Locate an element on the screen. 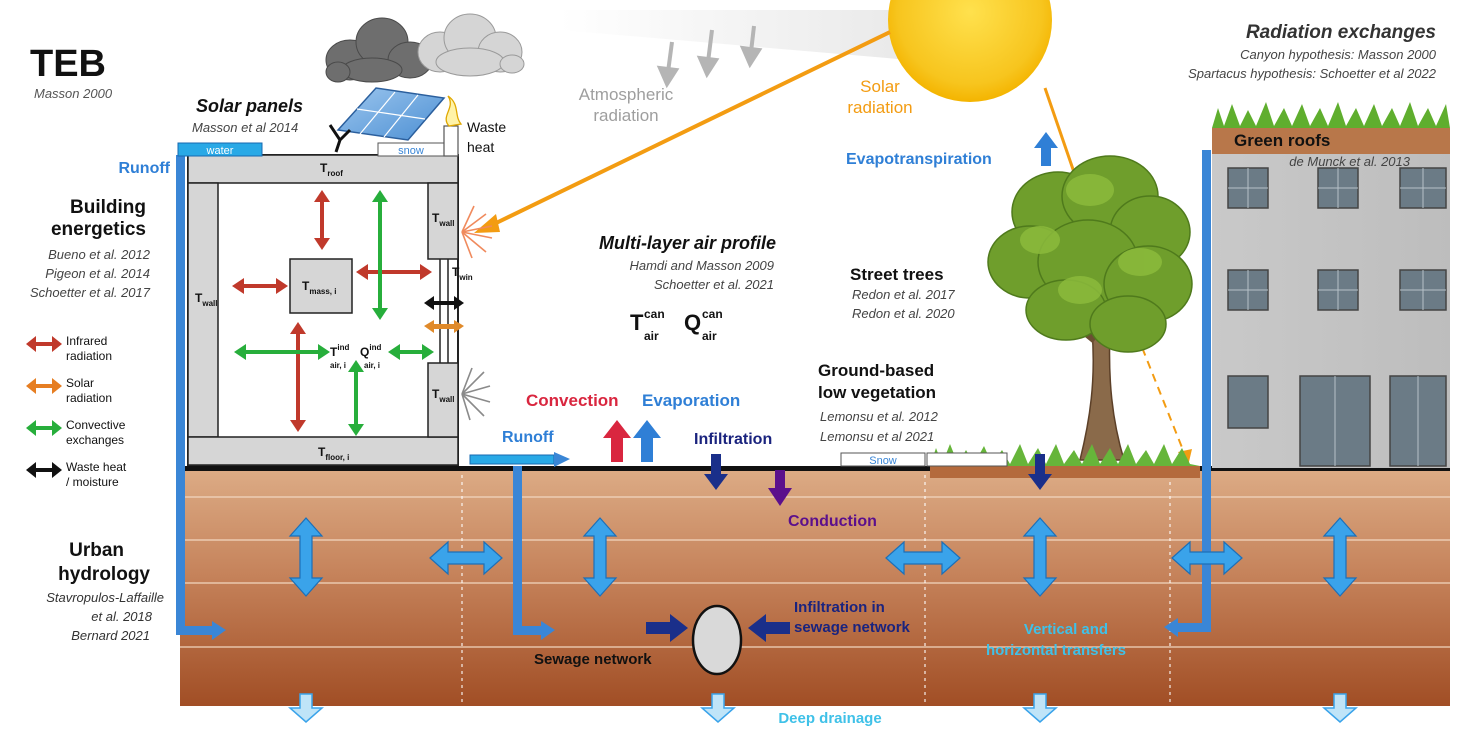 The height and width of the screenshot is (734, 1460). green-roofs-title: Green roofs is located at coordinates (1282, 140).